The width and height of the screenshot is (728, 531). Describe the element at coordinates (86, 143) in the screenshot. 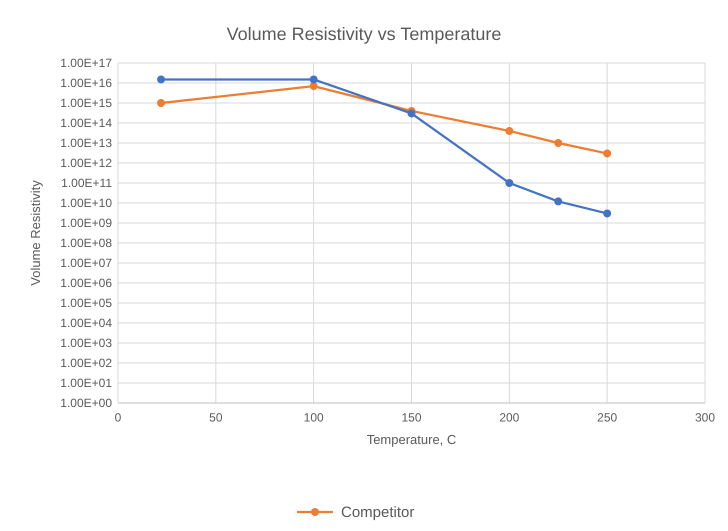

I see `y-tick-label: 1.00E+13` at that location.